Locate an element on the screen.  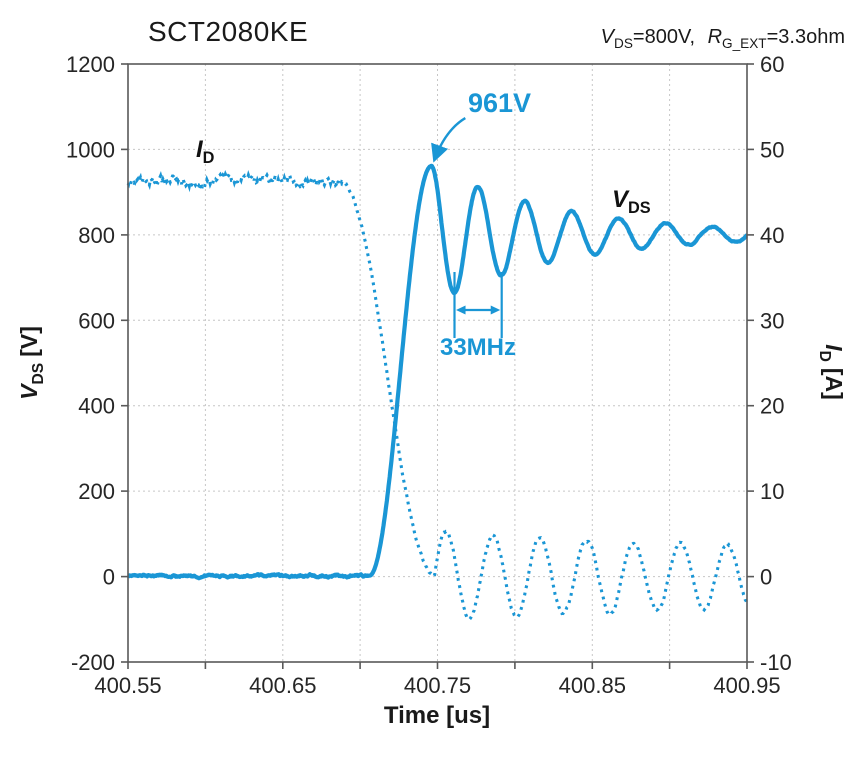
svg-text: 200 is located at coordinates (96, 491).